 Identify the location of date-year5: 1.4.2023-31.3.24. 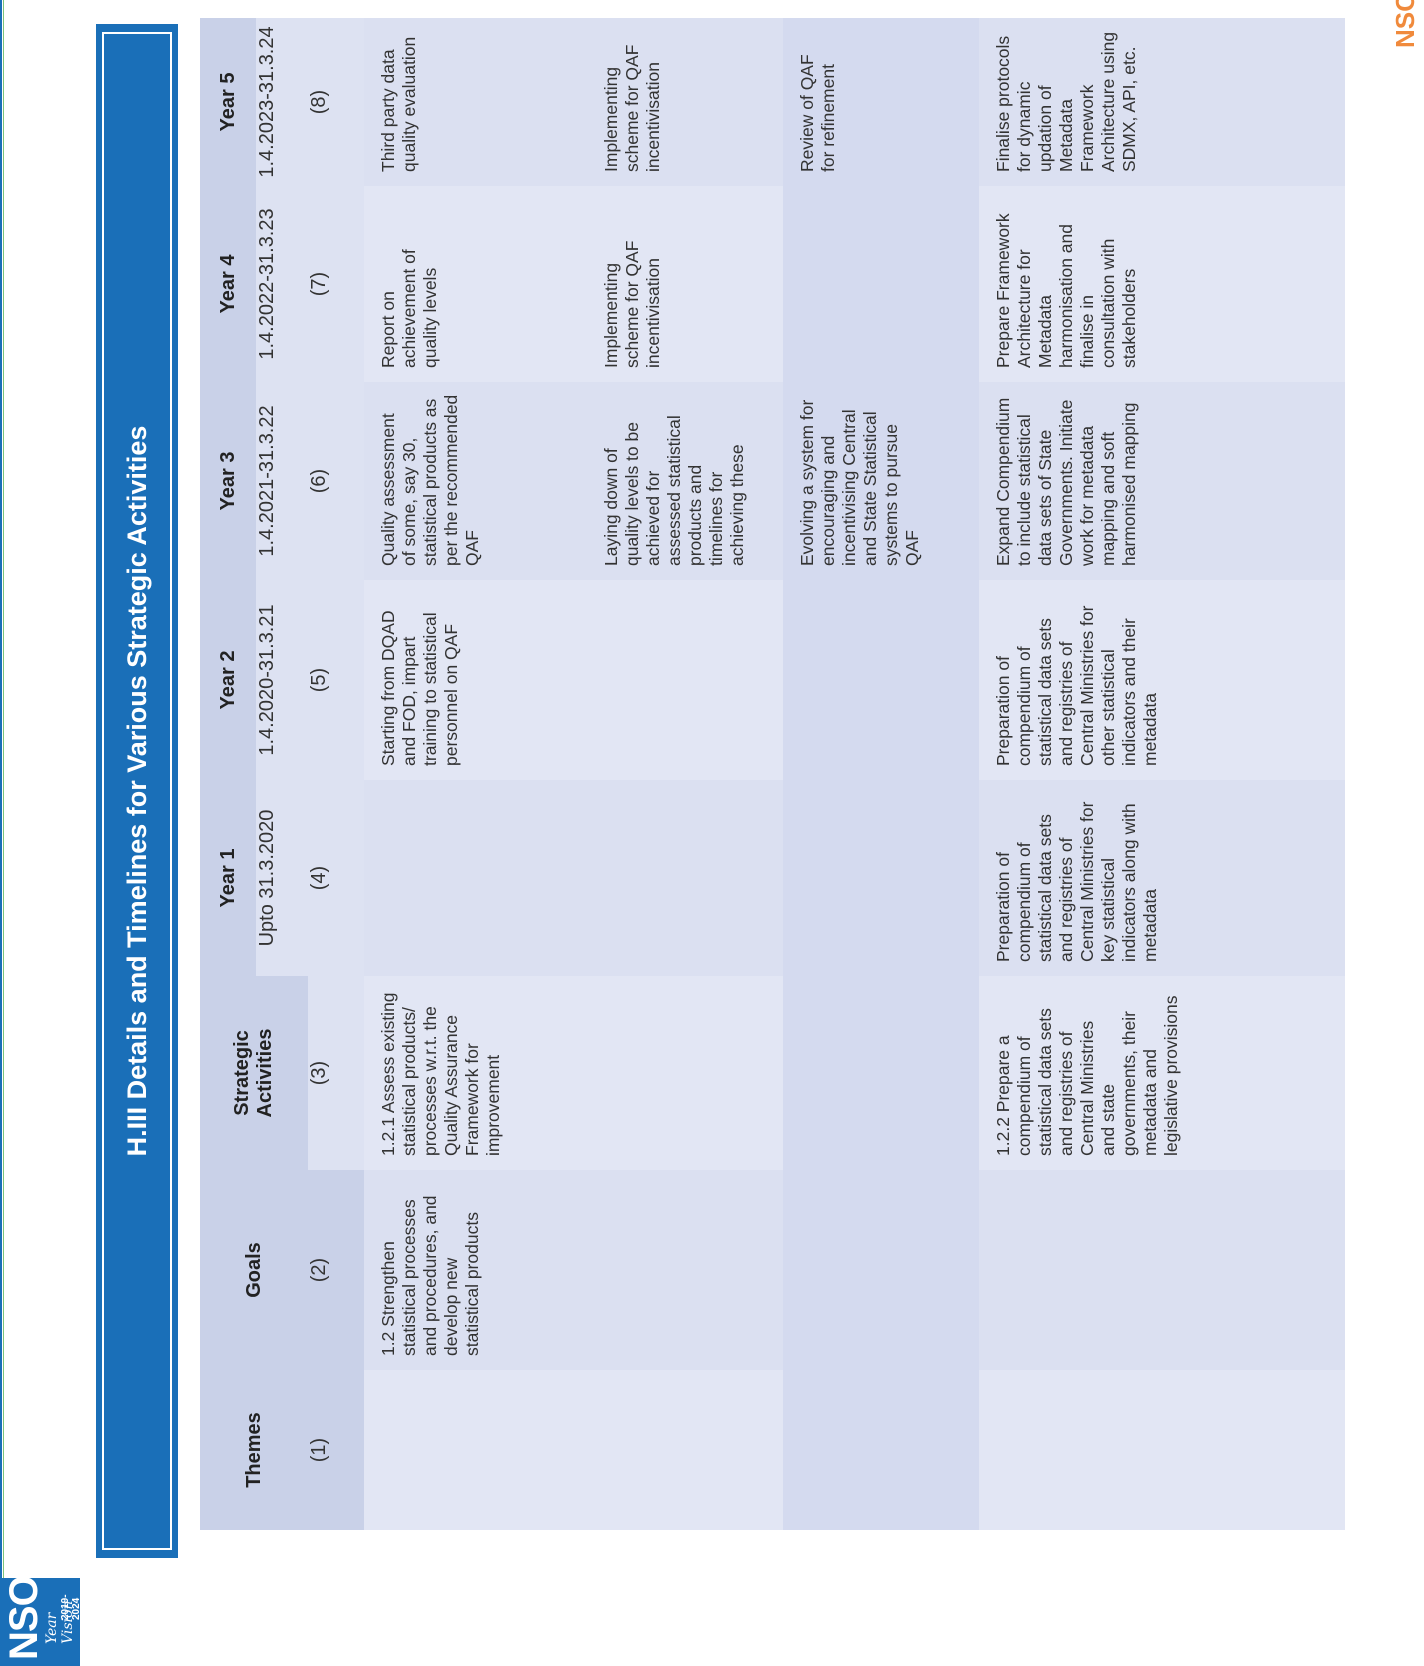
(282, 102).